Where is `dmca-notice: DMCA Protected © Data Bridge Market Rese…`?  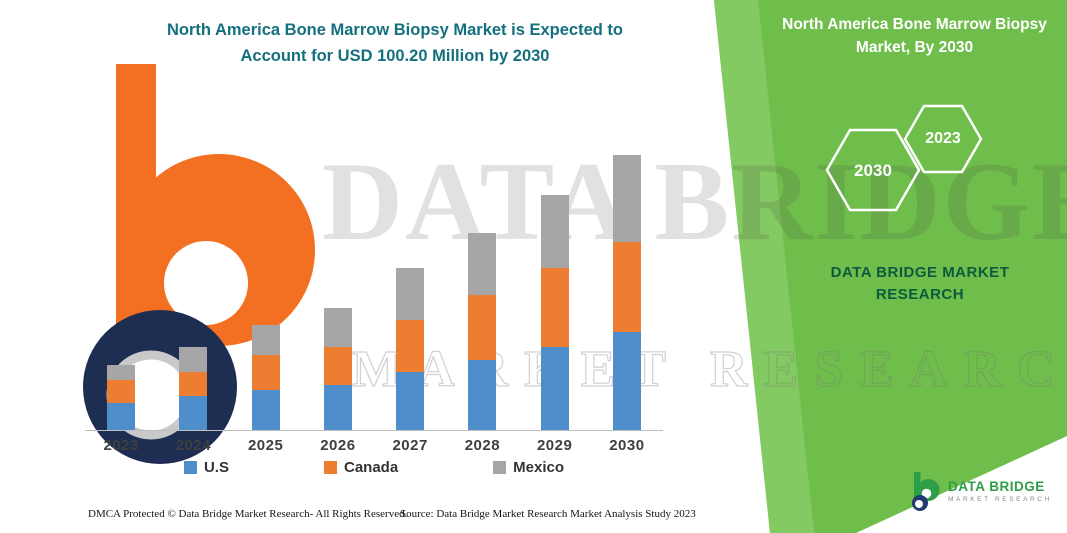 dmca-notice: DMCA Protected © Data Bridge Market Rese… is located at coordinates (248, 514).